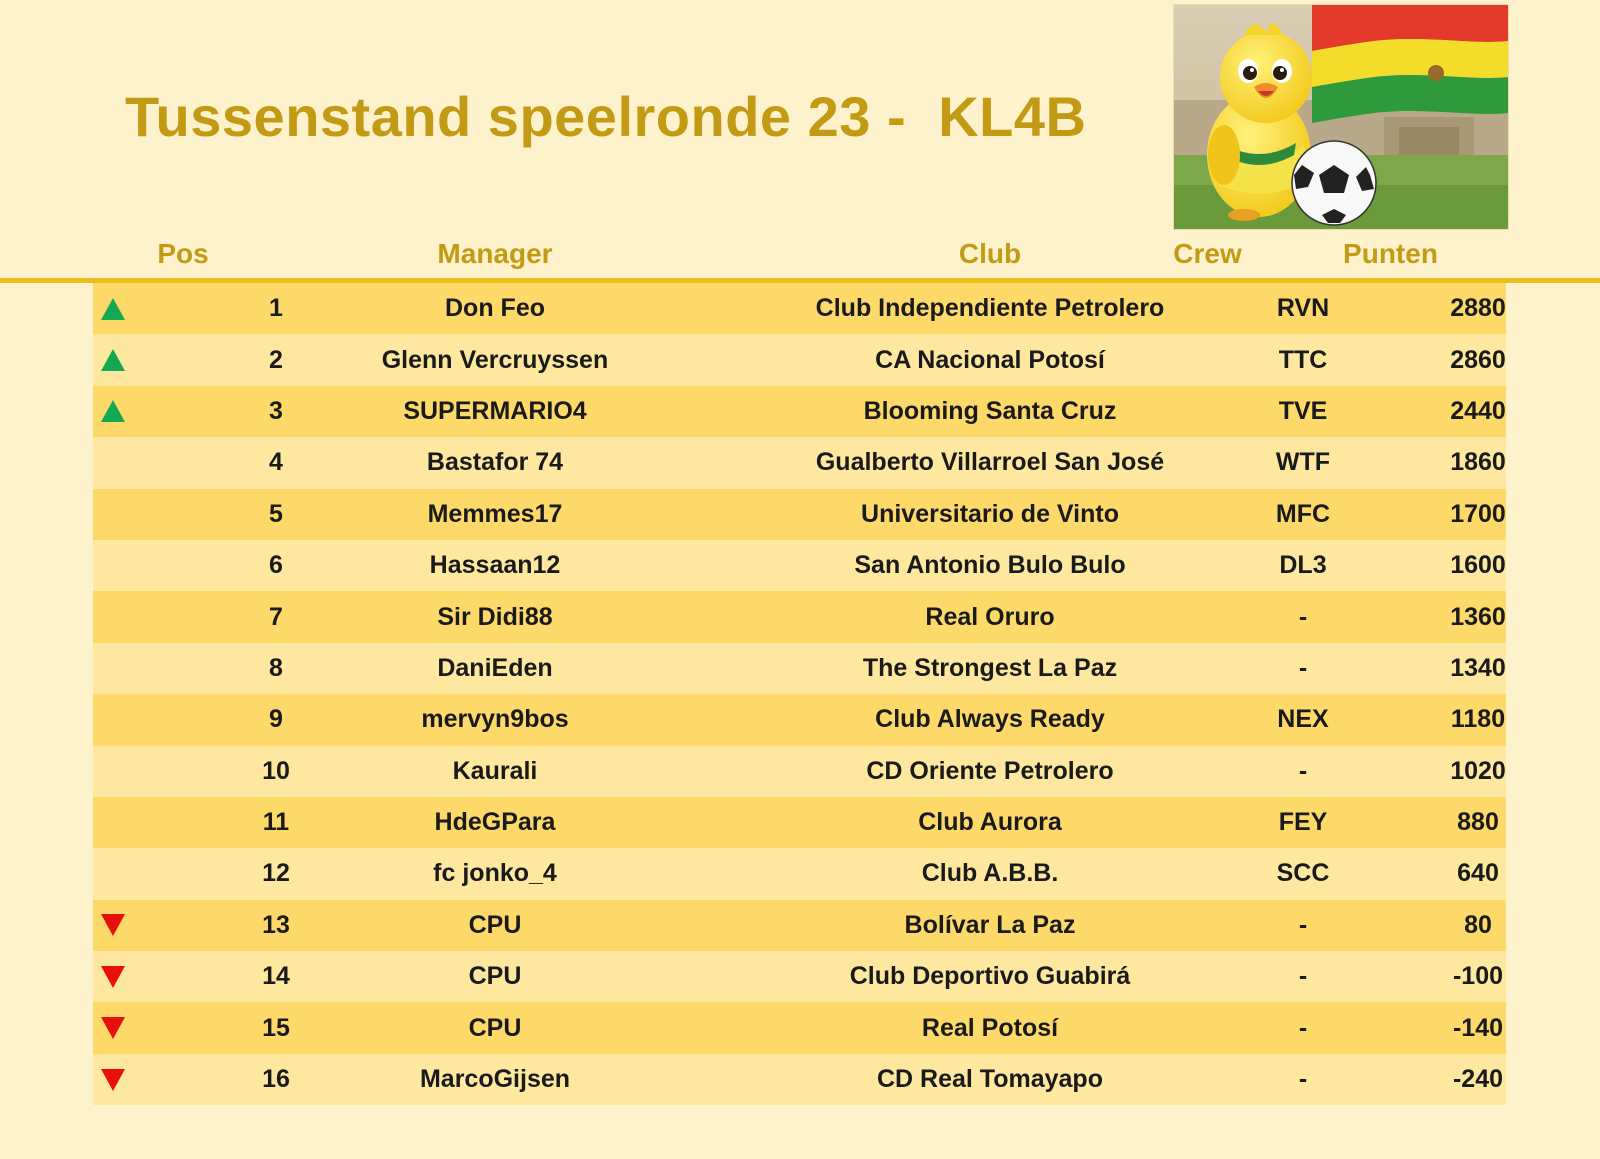 This screenshot has width=1600, height=1159. What do you see at coordinates (990, 513) in the screenshot?
I see `club-cell: Universitario de Vinto` at bounding box center [990, 513].